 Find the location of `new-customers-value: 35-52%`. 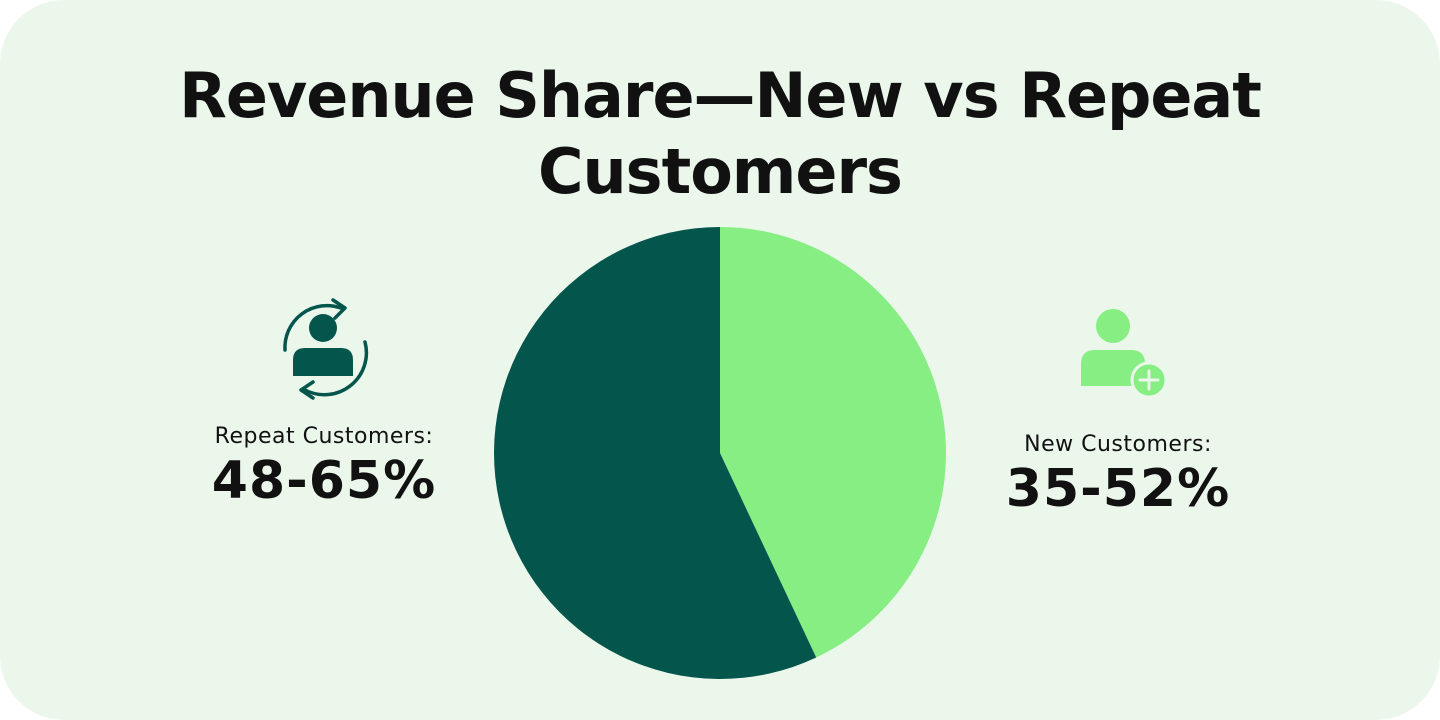

new-customers-value: 35-52% is located at coordinates (1118, 489).